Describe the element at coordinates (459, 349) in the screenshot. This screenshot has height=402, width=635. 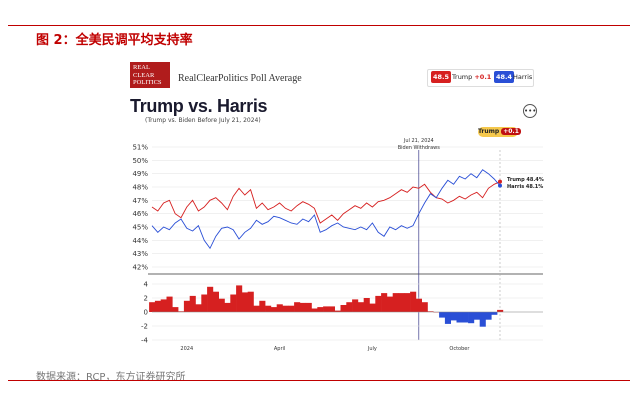
I see `x-tick-label: October` at that location.